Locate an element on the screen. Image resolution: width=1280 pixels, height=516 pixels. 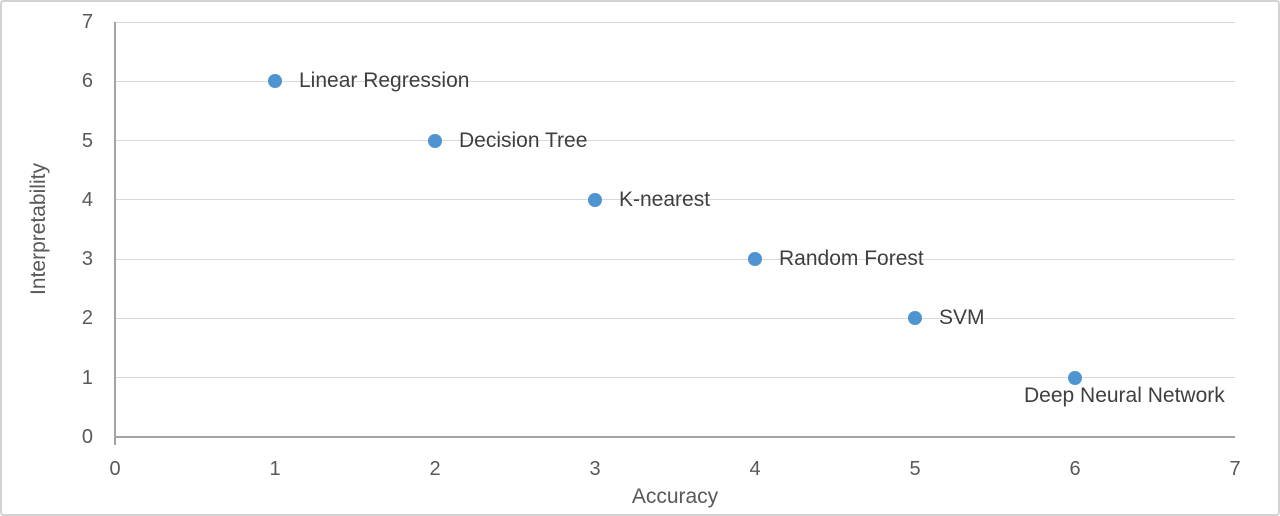
x-tick-label: 4 is located at coordinates (755, 469).